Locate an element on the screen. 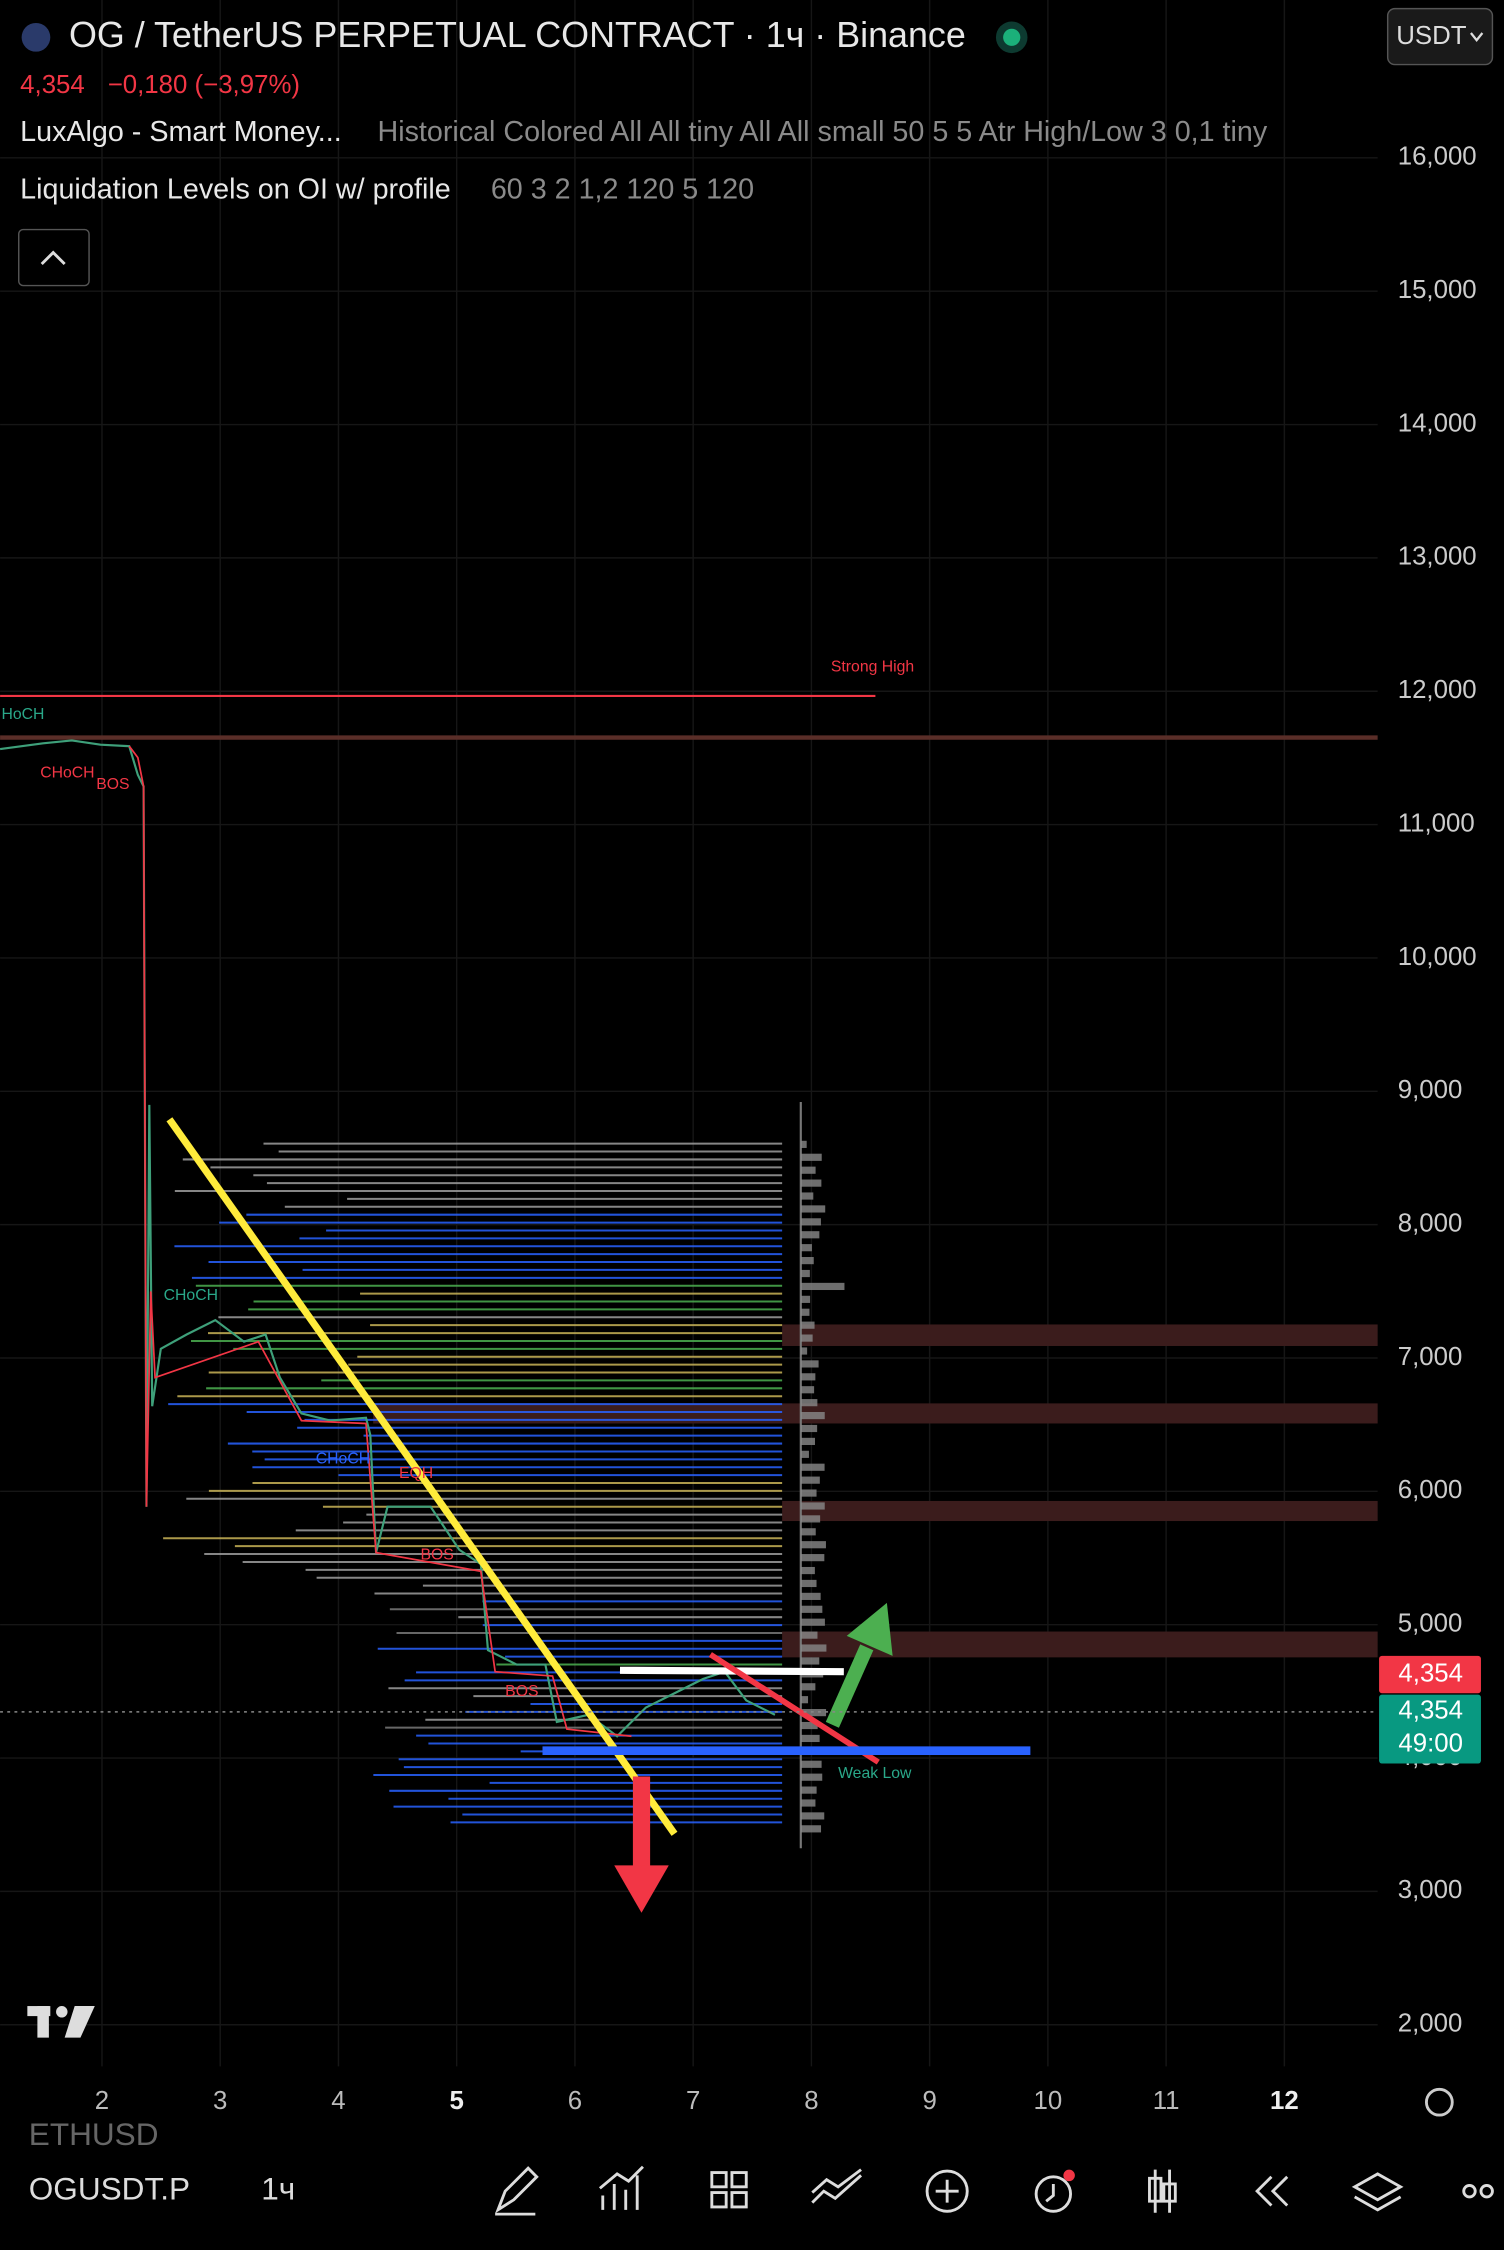  x-tick-label: 8 is located at coordinates (811, 2101).